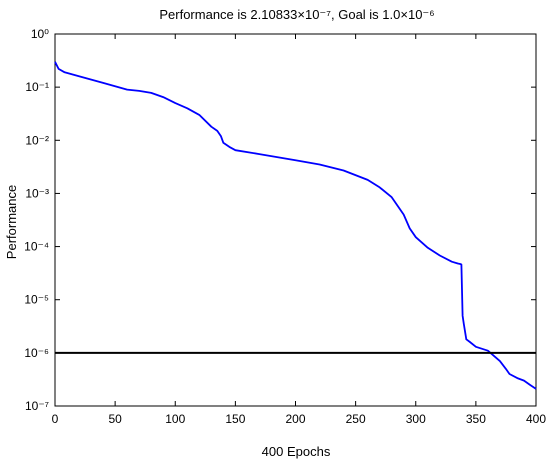 The height and width of the screenshot is (466, 550). Describe the element at coordinates (36, 353) in the screenshot. I see `y-tick-label: 10⁻⁶` at that location.